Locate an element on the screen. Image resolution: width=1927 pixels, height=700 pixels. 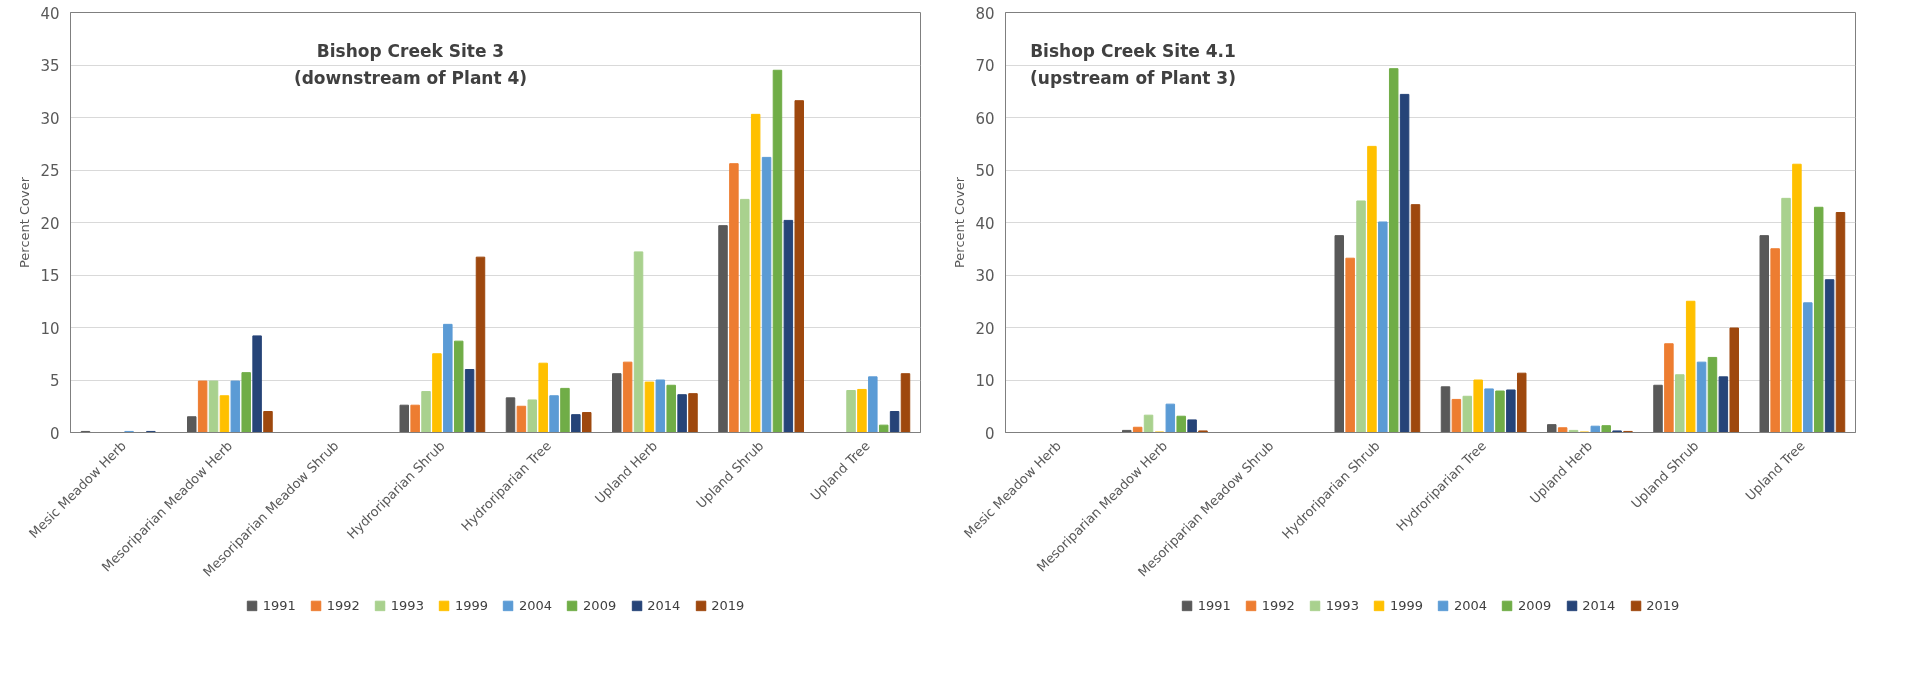
text: Bishop Creek Site 3 is located at coordinates (410, 50).